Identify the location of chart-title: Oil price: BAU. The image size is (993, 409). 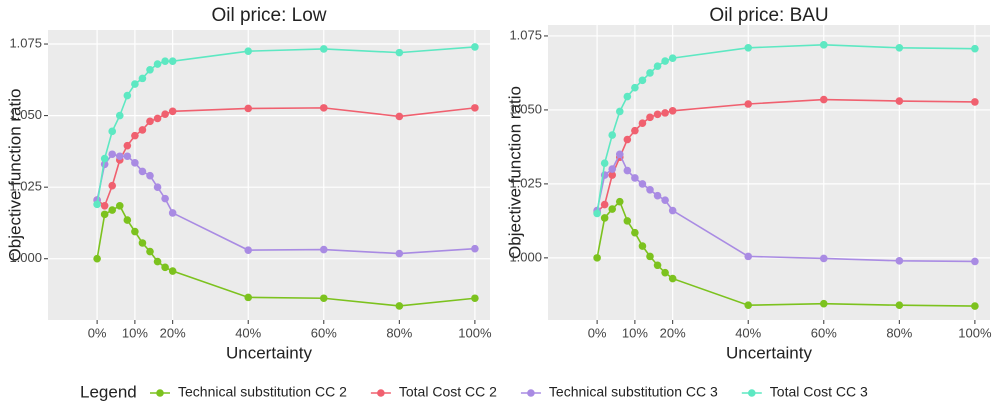
(768, 15).